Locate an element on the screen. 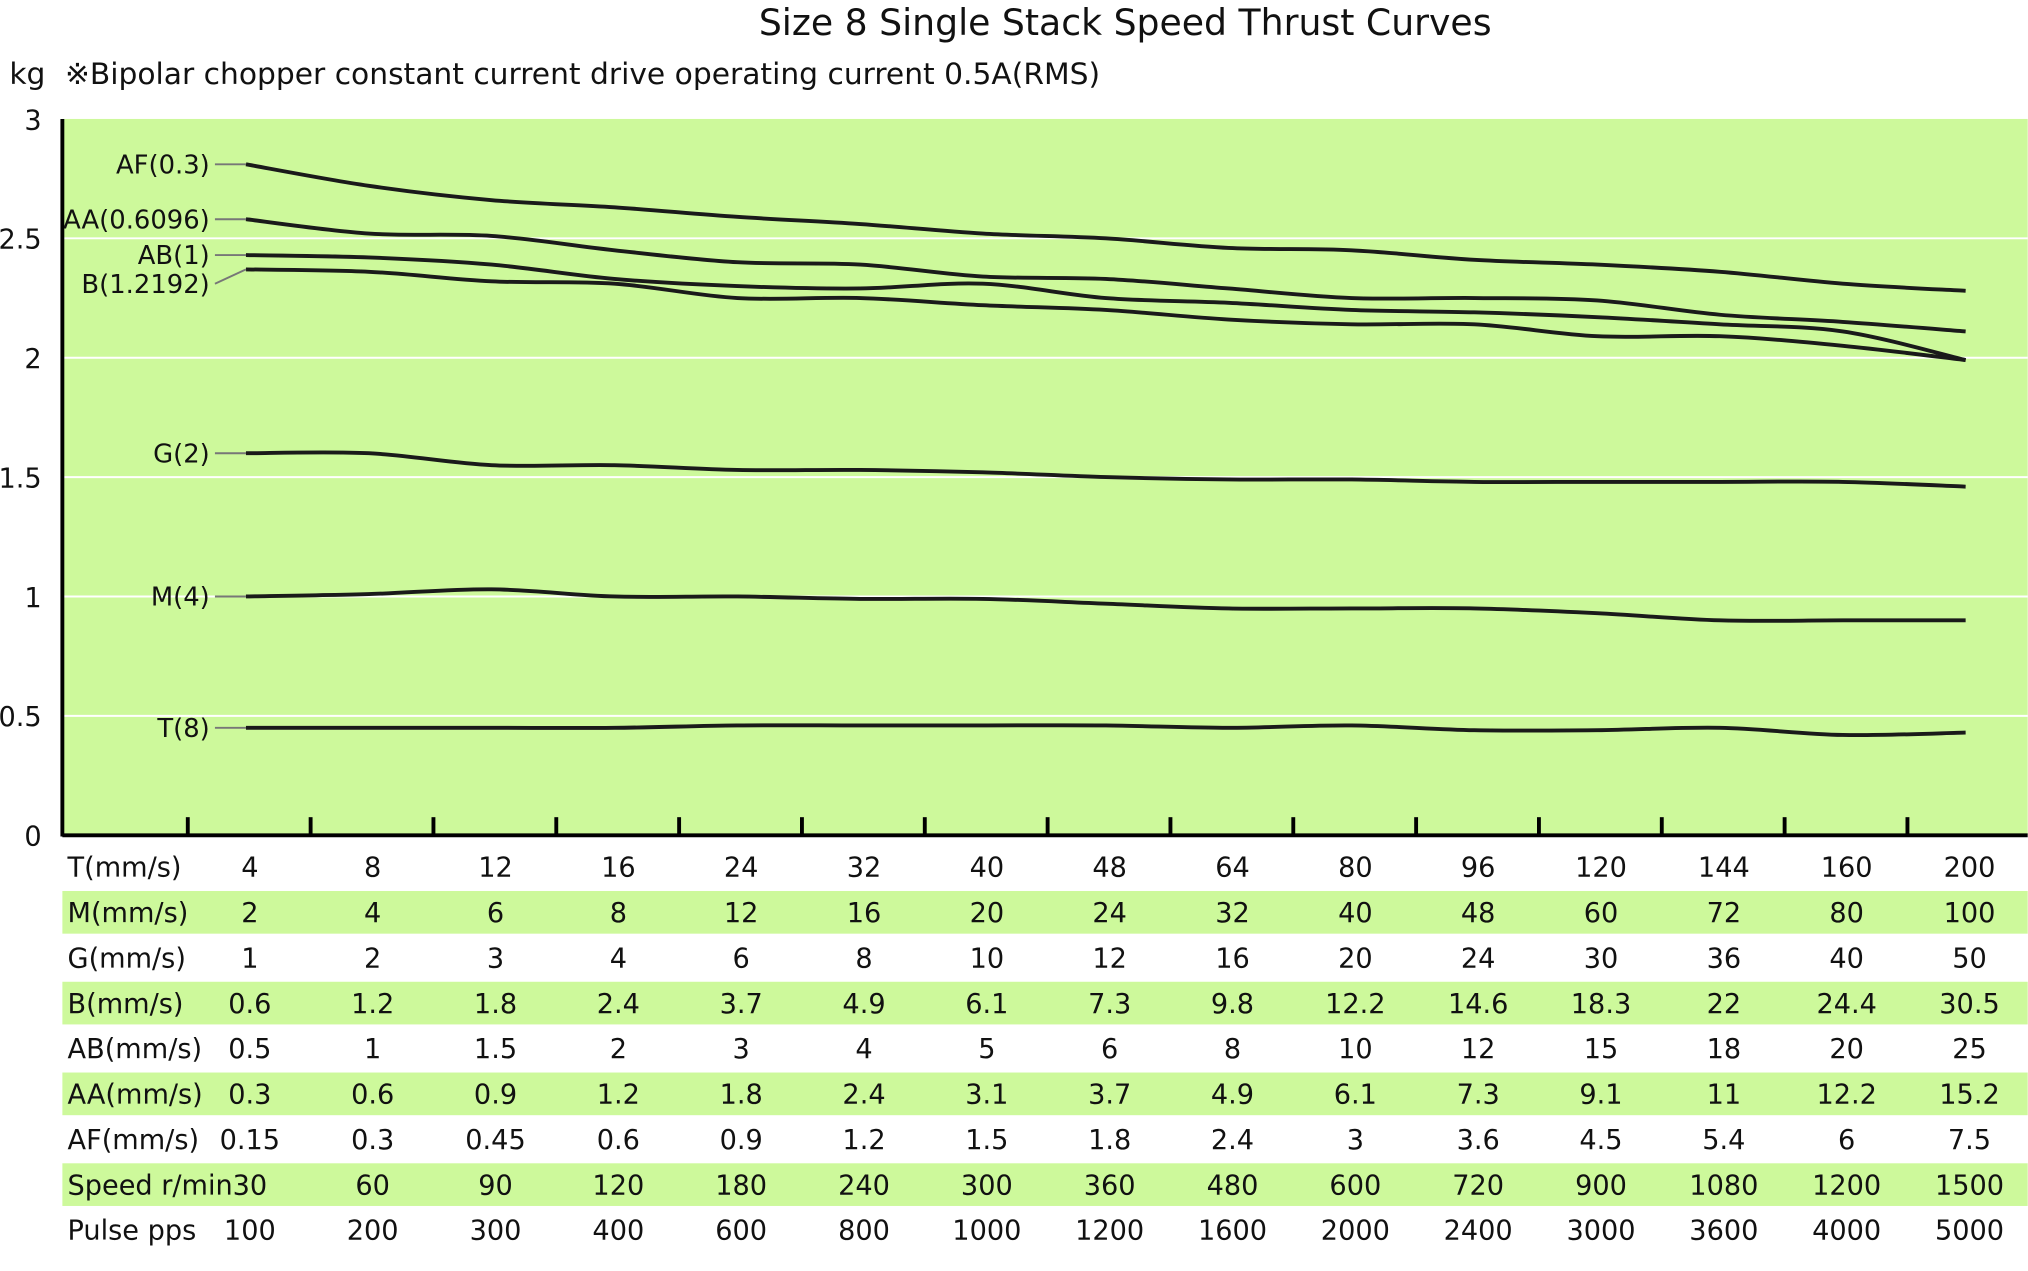  table-cell: 400 is located at coordinates (618, 1231).